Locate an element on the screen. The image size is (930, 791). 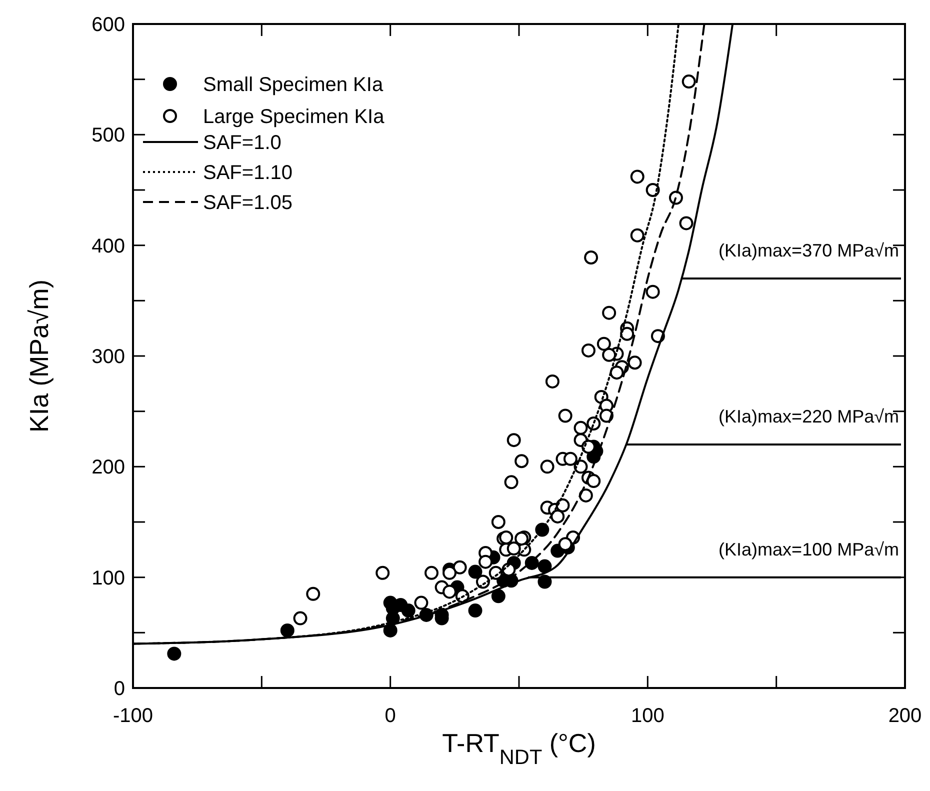
x-tick-label: 0 is located at coordinates (390, 716).